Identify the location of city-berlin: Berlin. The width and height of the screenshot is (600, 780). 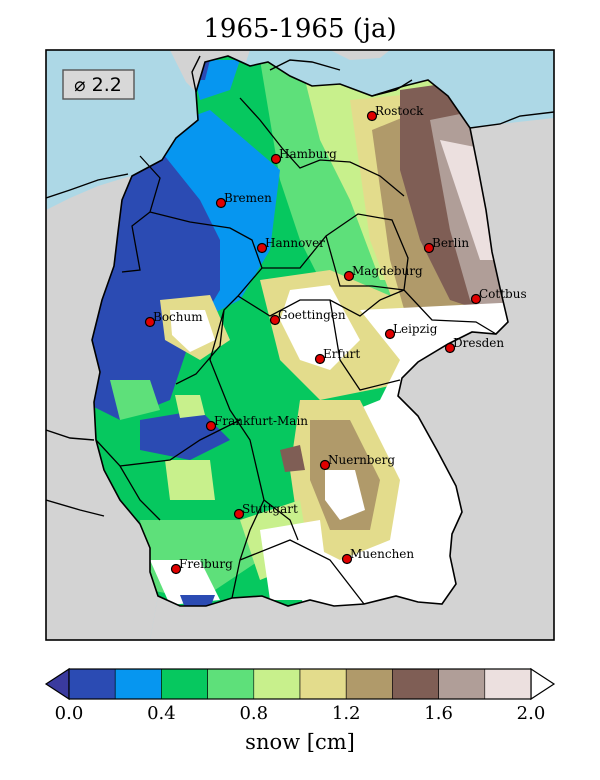
(446, 245).